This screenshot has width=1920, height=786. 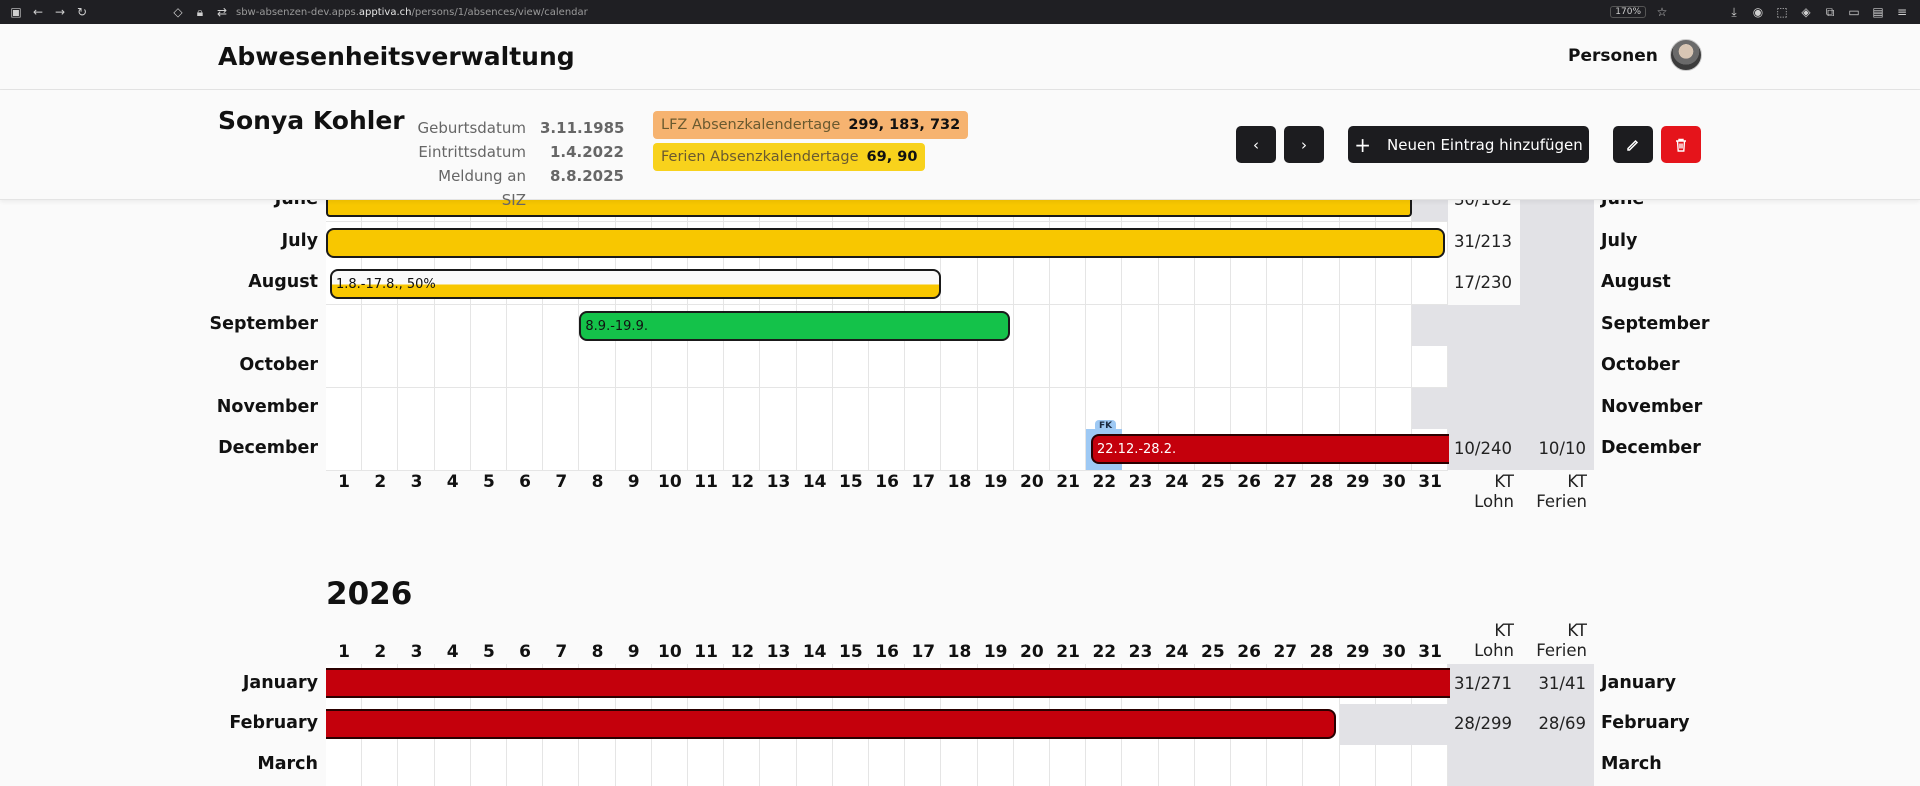 I want to click on add-entry-button: + Neuen Eintrag hinzufügen, so click(x=1468, y=144).